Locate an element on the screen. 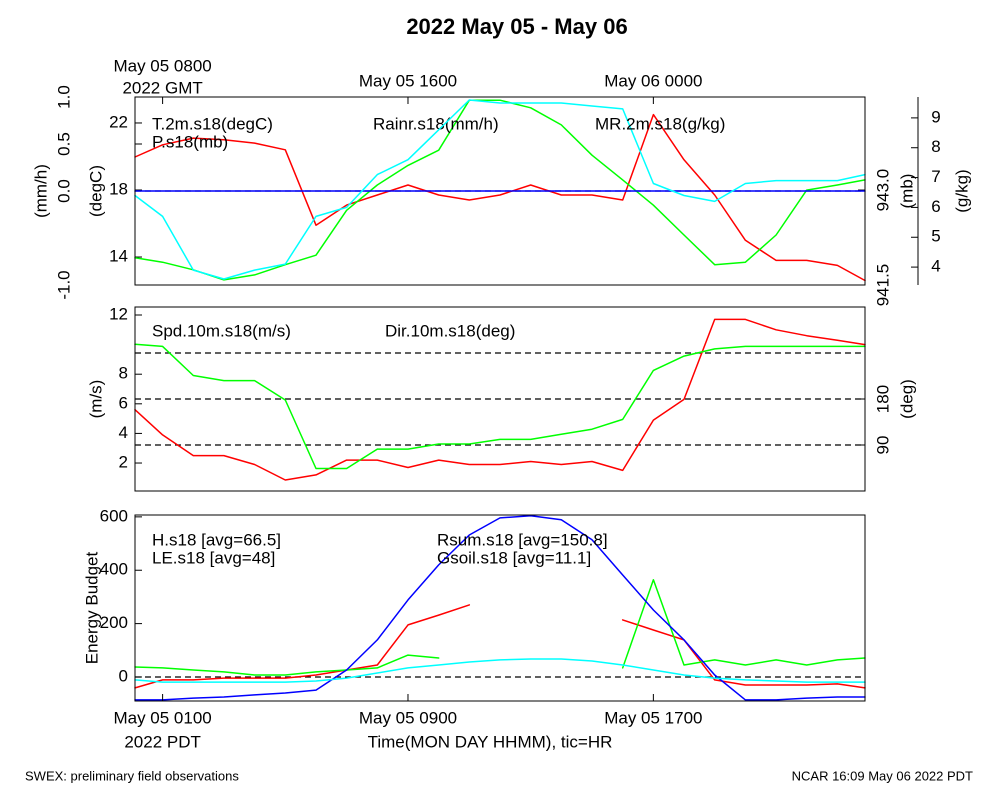 The image size is (1000, 800). legend-entry: T.2m.s18(degC) is located at coordinates (212, 123).